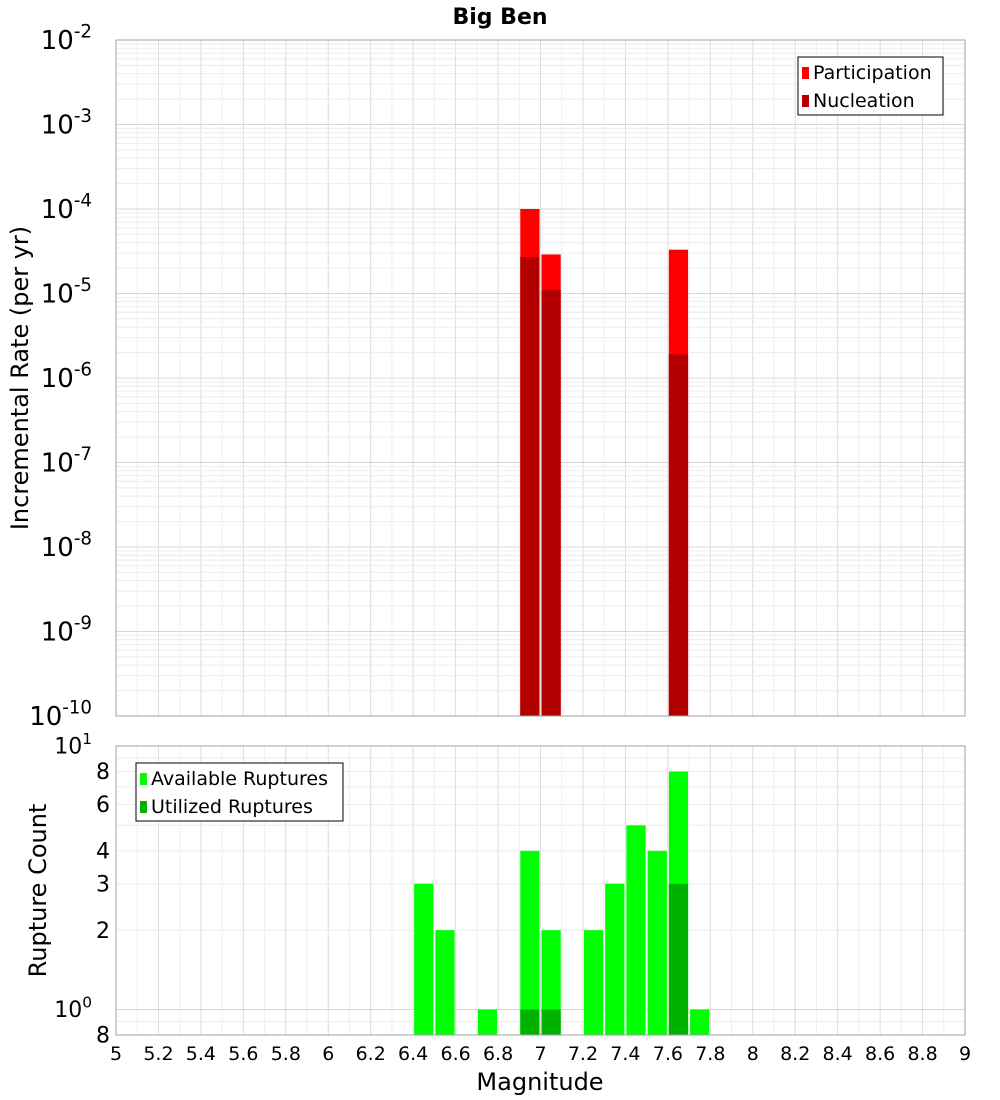 The width and height of the screenshot is (1000, 1100). Describe the element at coordinates (243, 1054) in the screenshot. I see `x-tick-label: 5.6` at that location.